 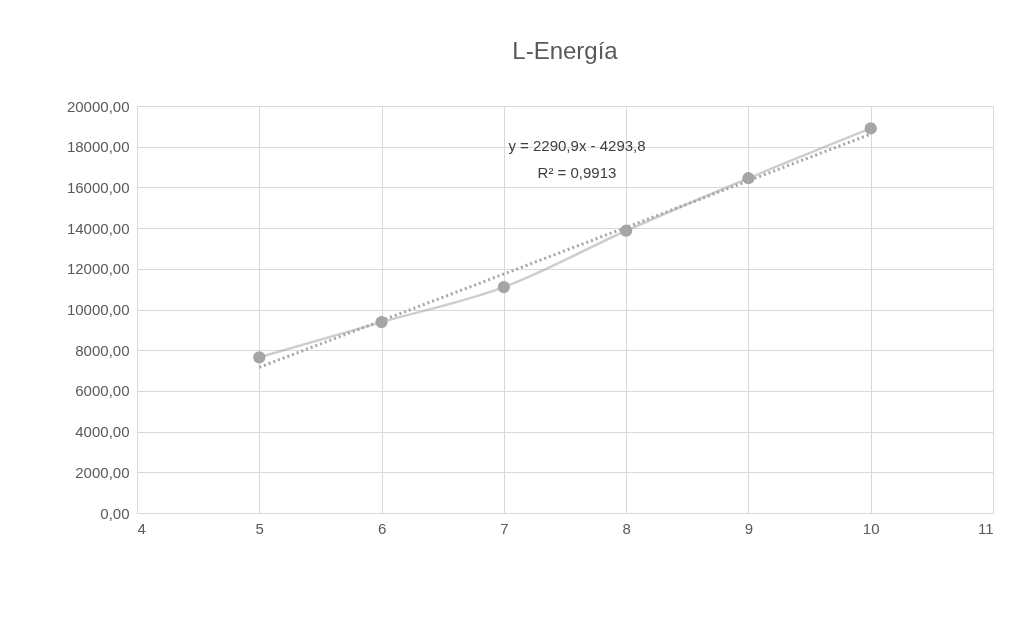 What do you see at coordinates (749, 528) in the screenshot?
I see `x-tick-label: 9` at bounding box center [749, 528].